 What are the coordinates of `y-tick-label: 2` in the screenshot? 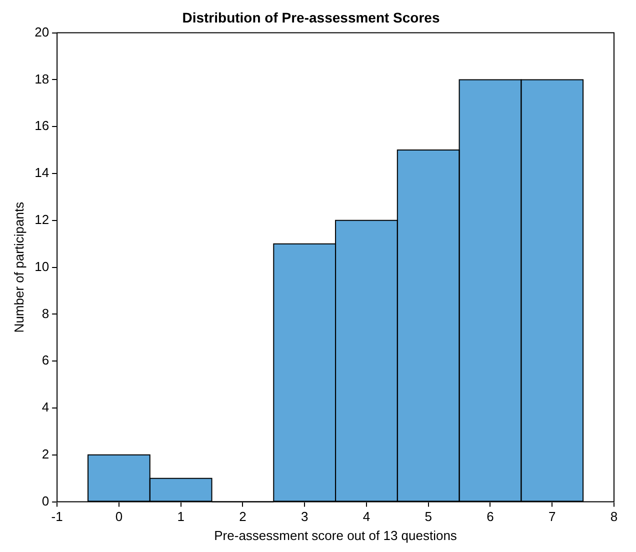 It's located at (46, 454).